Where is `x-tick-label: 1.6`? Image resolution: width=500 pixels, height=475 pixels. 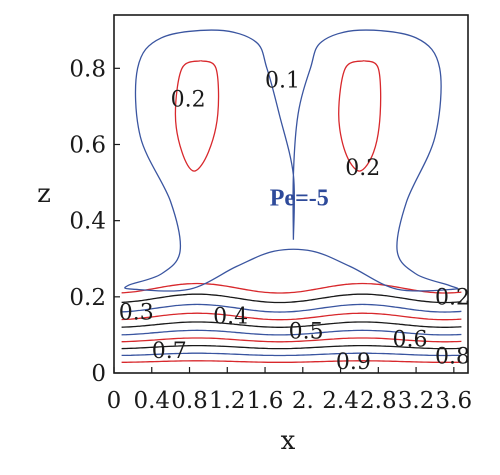 x-tick-label: 1.6 is located at coordinates (265, 401).